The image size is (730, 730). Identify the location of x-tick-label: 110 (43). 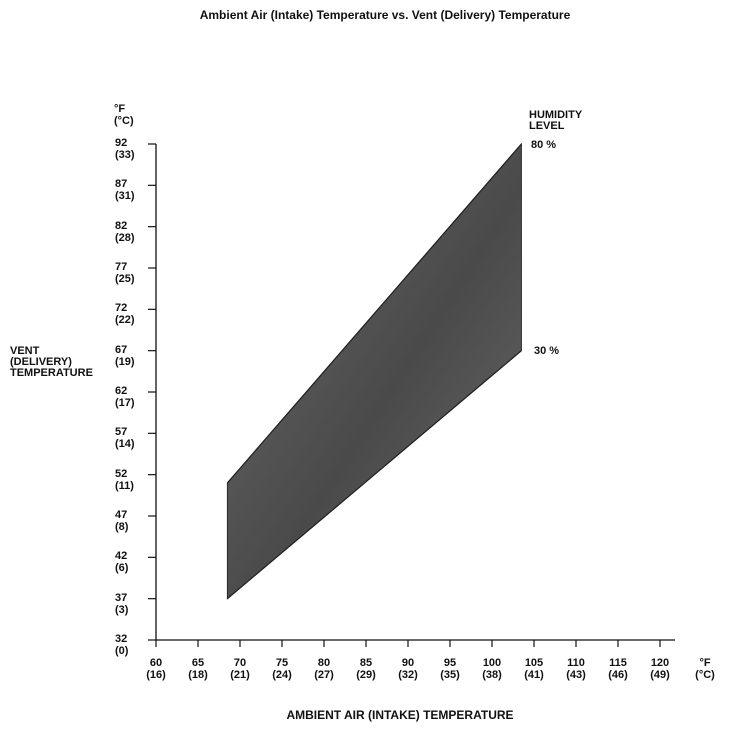
(576, 669).